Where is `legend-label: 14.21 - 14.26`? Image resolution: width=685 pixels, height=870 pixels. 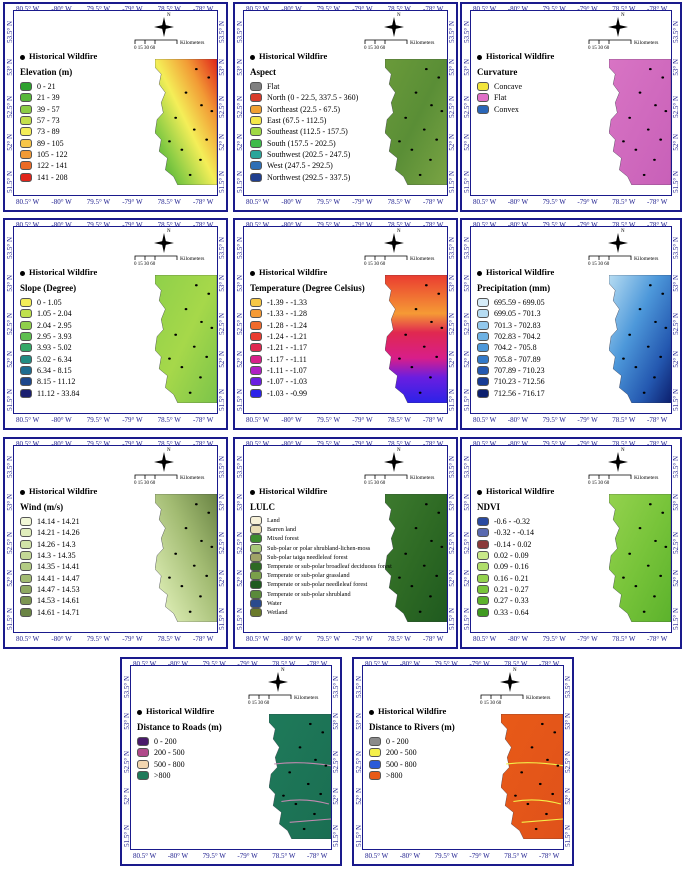
legend-label: 14.21 - 14.26 is located at coordinates (58, 533).